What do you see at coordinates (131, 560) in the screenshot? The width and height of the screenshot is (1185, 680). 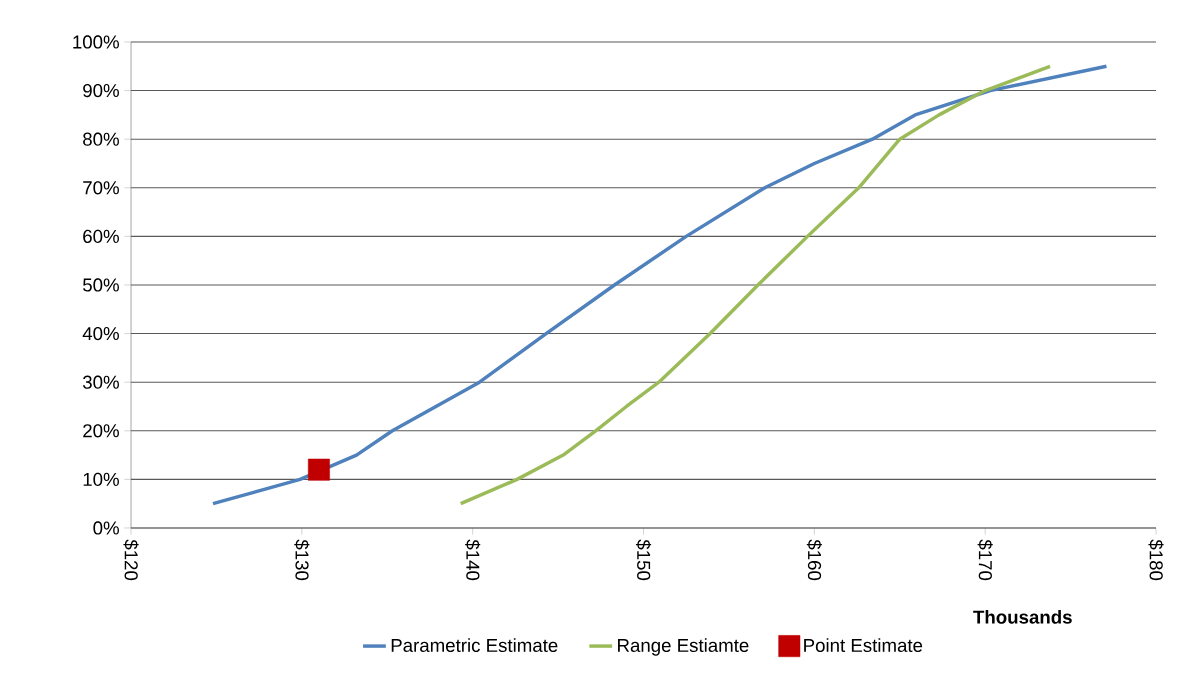 I see `x-tick-label: $120` at bounding box center [131, 560].